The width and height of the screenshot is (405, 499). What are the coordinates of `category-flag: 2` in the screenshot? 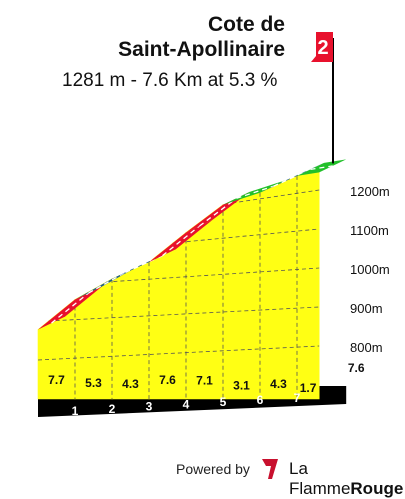 It's located at (322, 98).